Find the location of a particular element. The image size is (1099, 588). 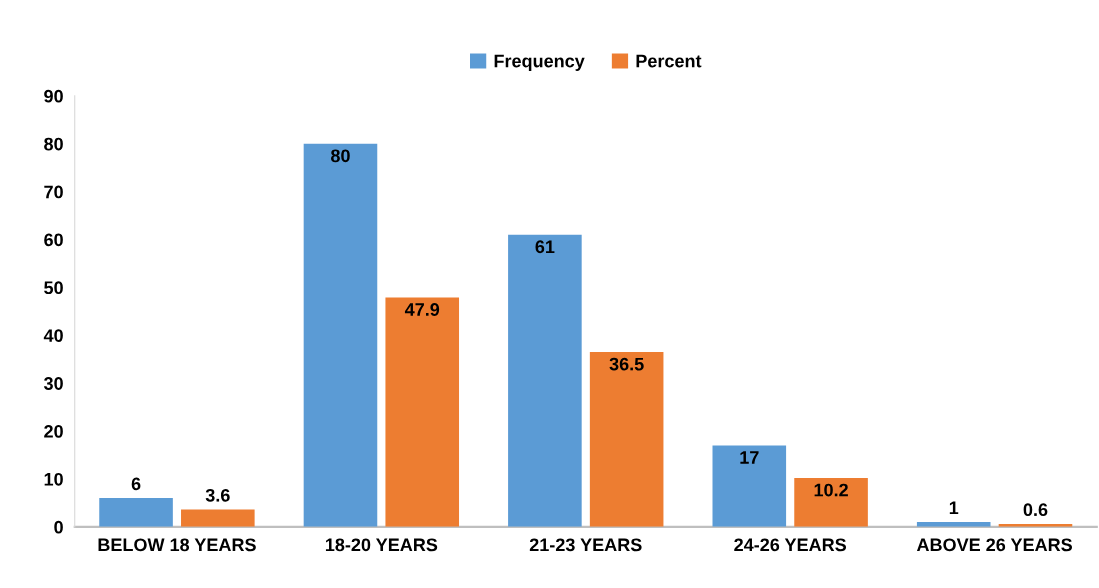

x-tick-label: 21-23 YEARS is located at coordinates (585, 545).